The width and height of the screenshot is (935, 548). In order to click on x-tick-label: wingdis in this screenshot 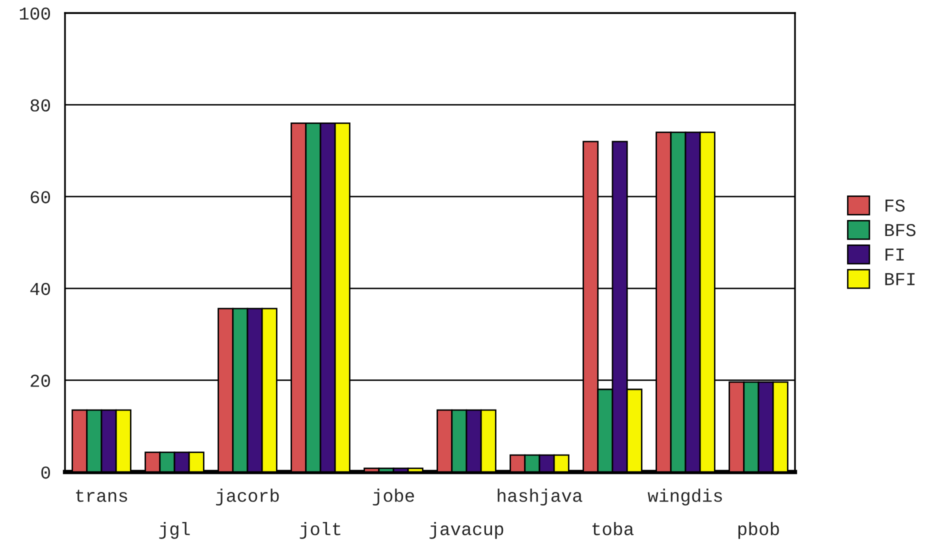, I will do `click(685, 497)`.